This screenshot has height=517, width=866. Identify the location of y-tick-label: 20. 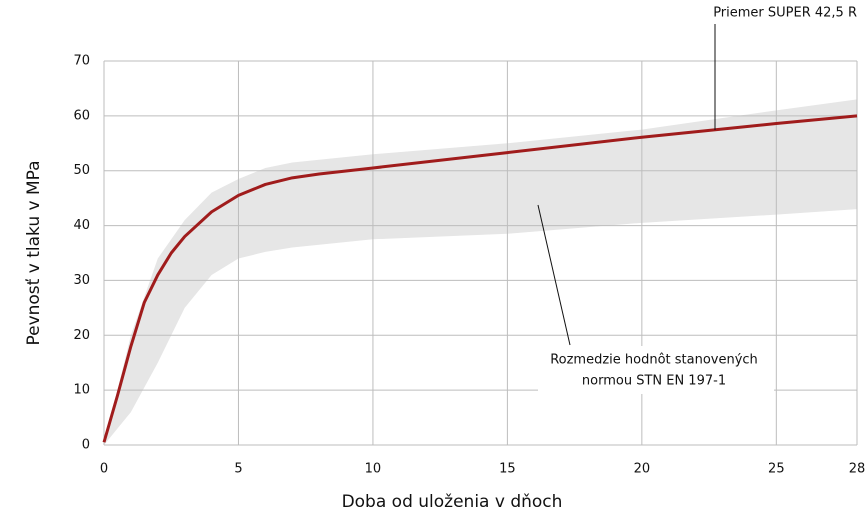
(81, 335).